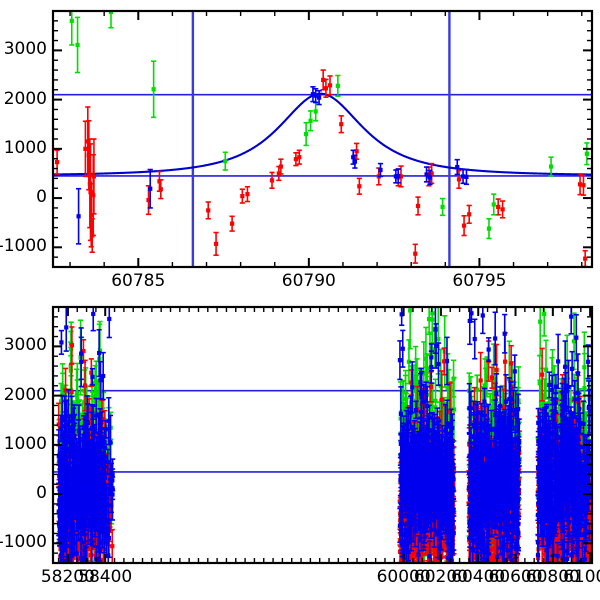 The width and height of the screenshot is (600, 600). I want to click on y-tick-label: 2000, so click(25, 98).